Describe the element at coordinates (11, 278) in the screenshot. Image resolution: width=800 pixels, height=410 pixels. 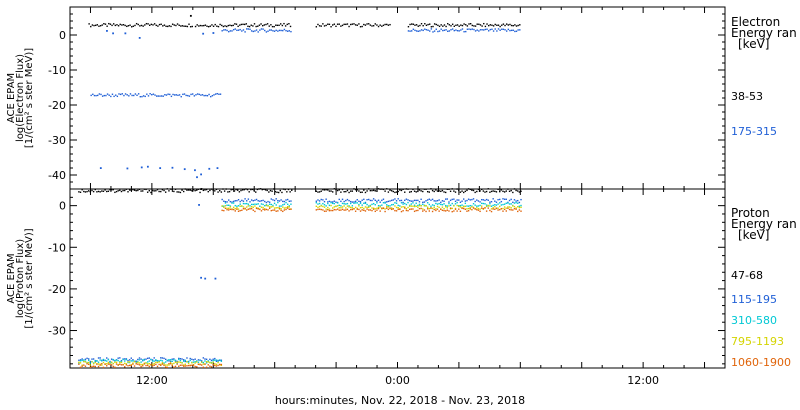
I see `y-axis-label: ACE EPAM` at that location.